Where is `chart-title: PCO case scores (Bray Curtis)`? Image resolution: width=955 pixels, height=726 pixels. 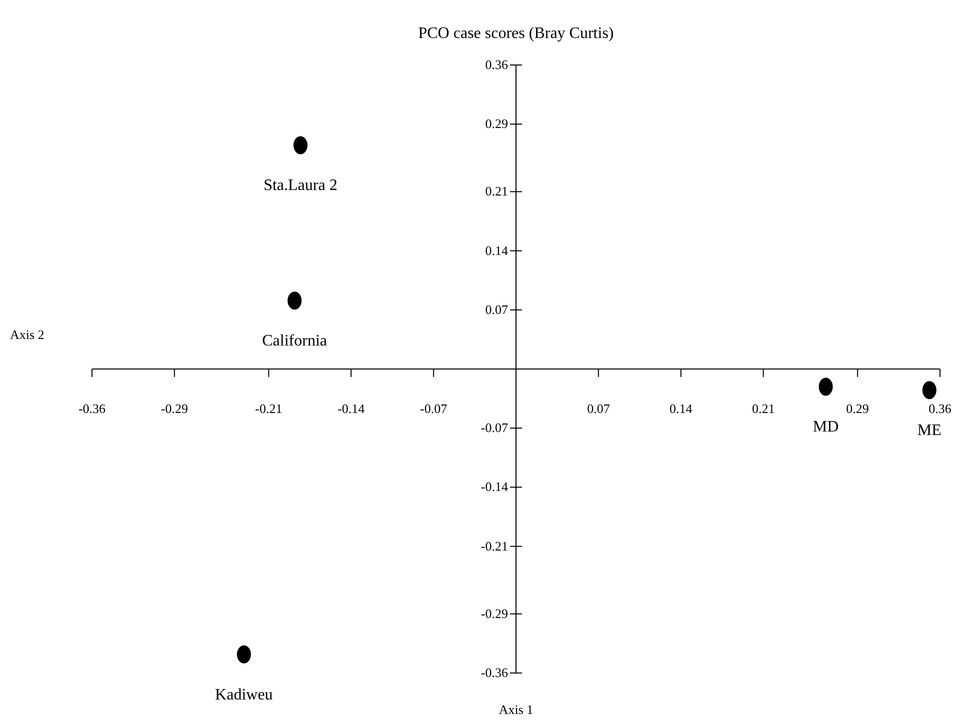 chart-title: PCO case scores (Bray Curtis) is located at coordinates (516, 33).